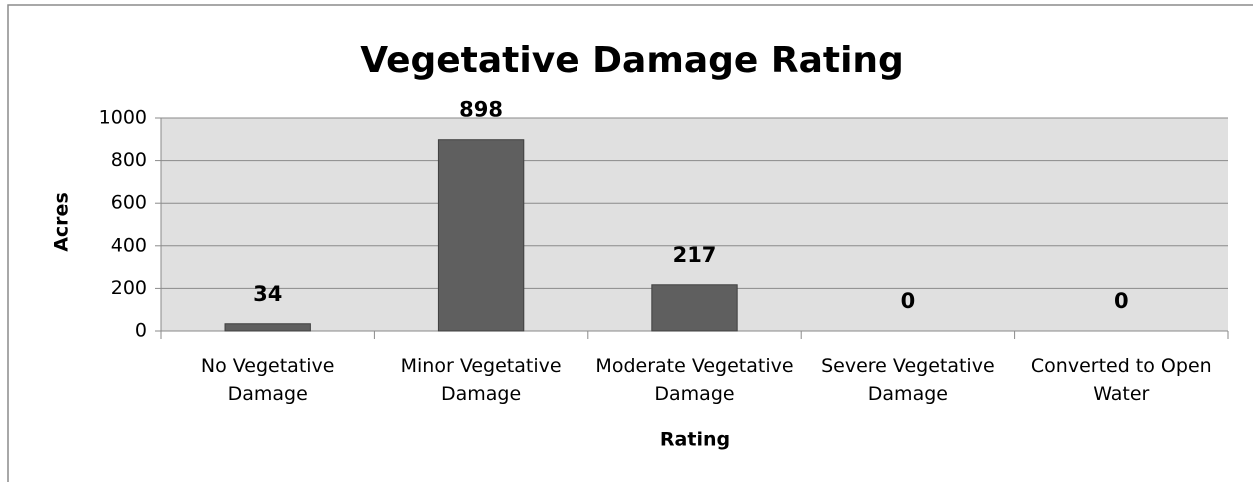 Image resolution: width=1253 pixels, height=482 pixels. Describe the element at coordinates (632, 60) in the screenshot. I see `chart-title: Vegetative Damage Rating` at that location.